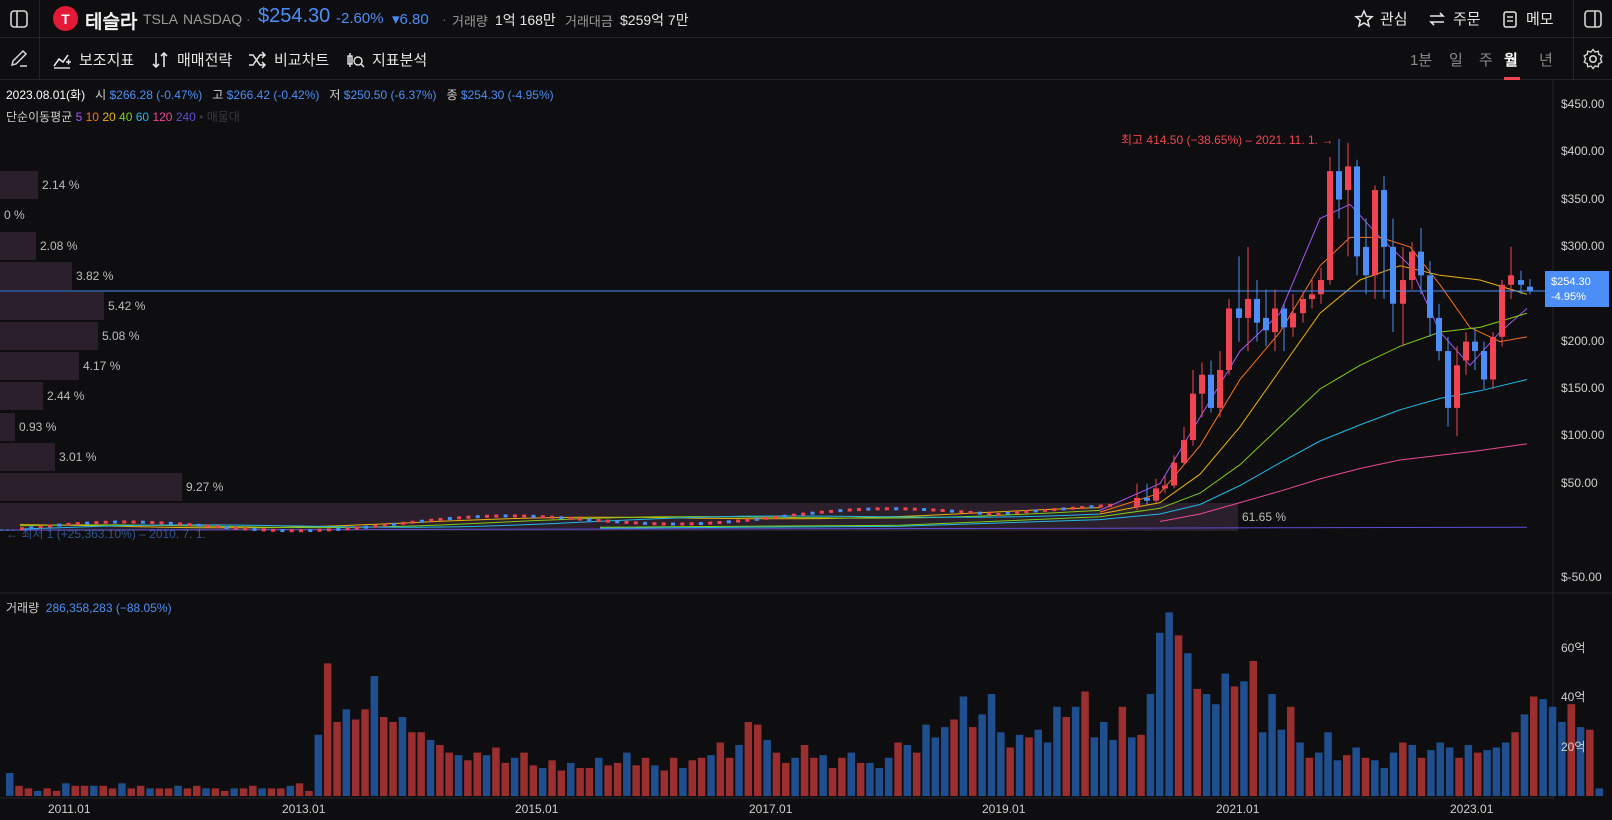 Image resolution: width=1612 pixels, height=820 pixels. I want to click on badge-change: -4.95%, so click(1568, 297).